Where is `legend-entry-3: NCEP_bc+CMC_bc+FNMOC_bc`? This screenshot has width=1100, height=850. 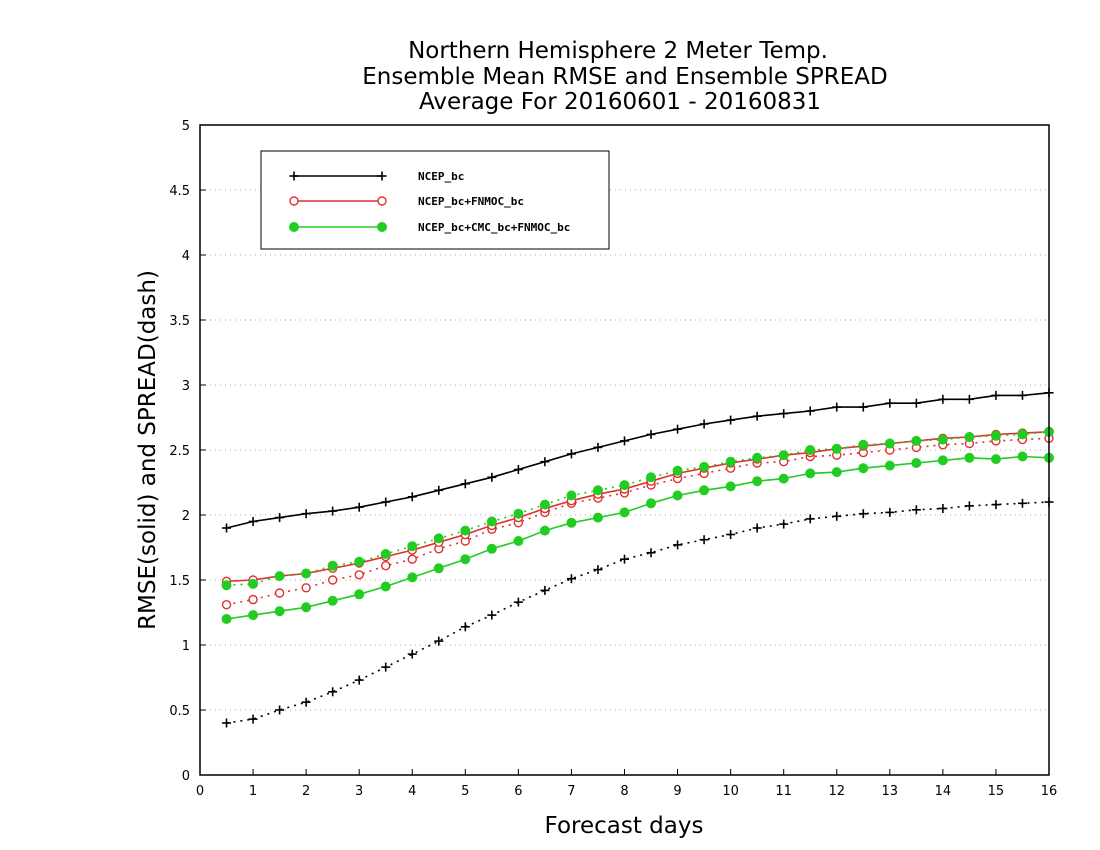 legend-entry-3: NCEP_bc+CMC_bc+FNMOC_bc is located at coordinates (429, 227).